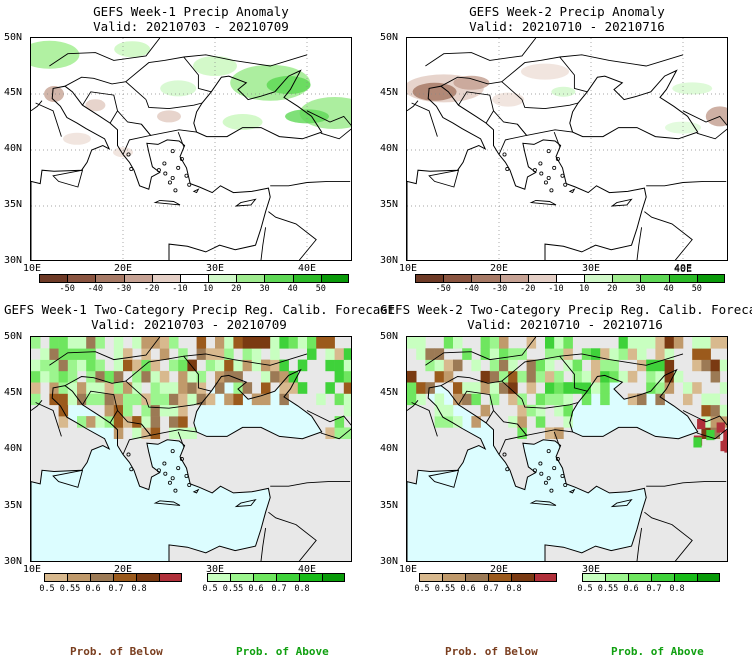 Image resolution: width=752 pixels, height=662 pixels. Describe the element at coordinates (514, 589) in the screenshot. I see `colorbar-tick-label: 0.8` at that location.